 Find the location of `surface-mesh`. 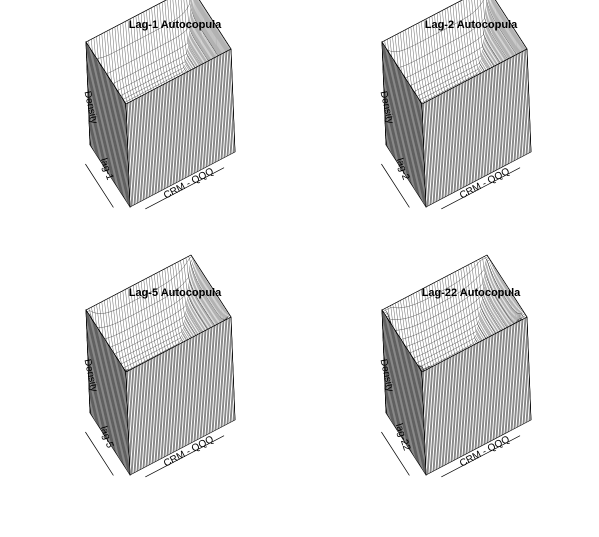

surface-mesh is located at coordinates (504, 287).